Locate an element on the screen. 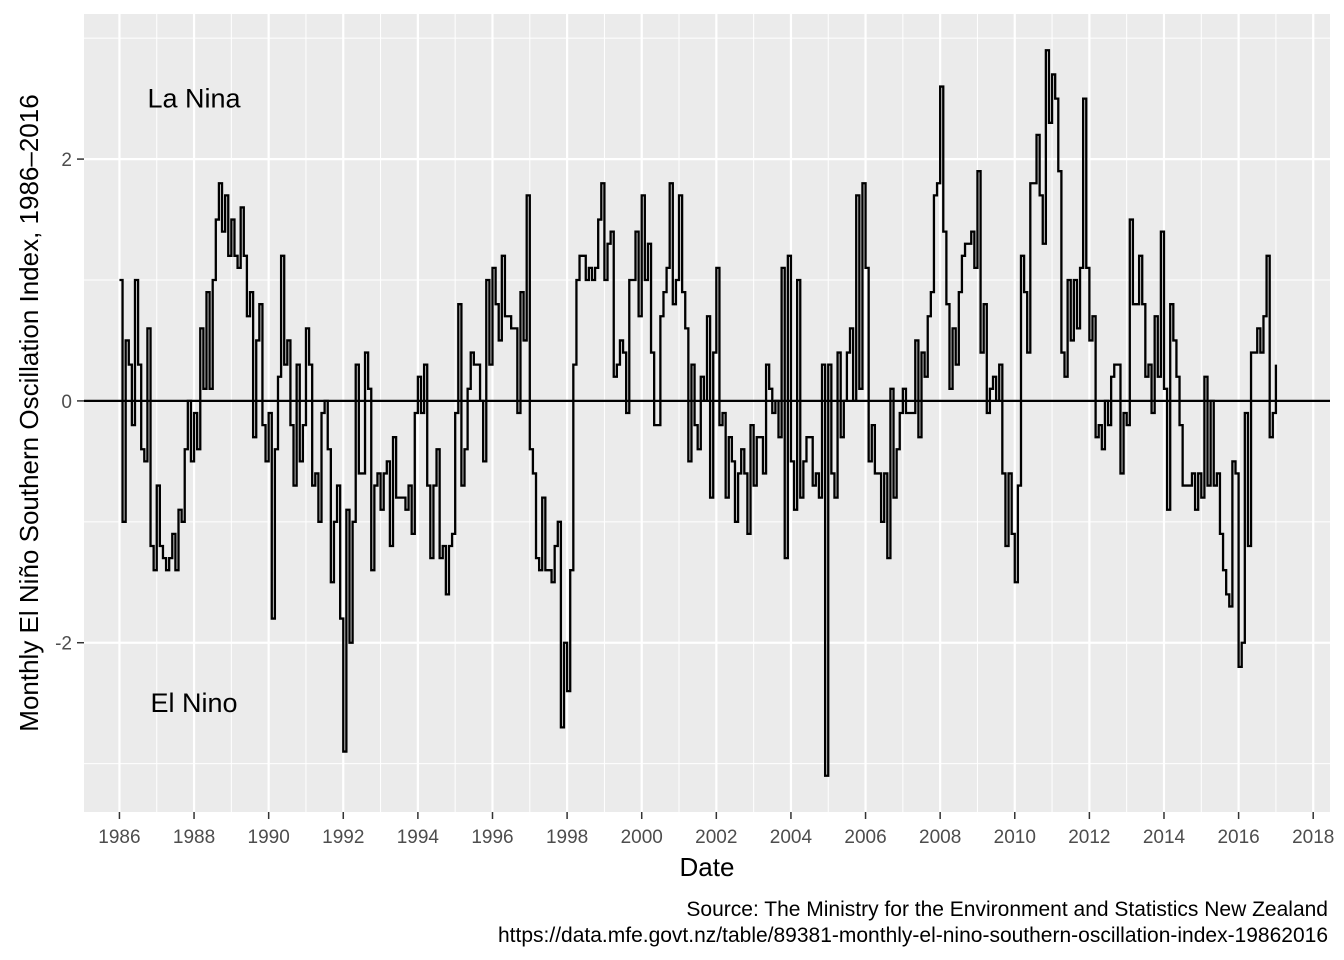 The height and width of the screenshot is (960, 1344). x-tick-label: 1996 is located at coordinates (492, 837).